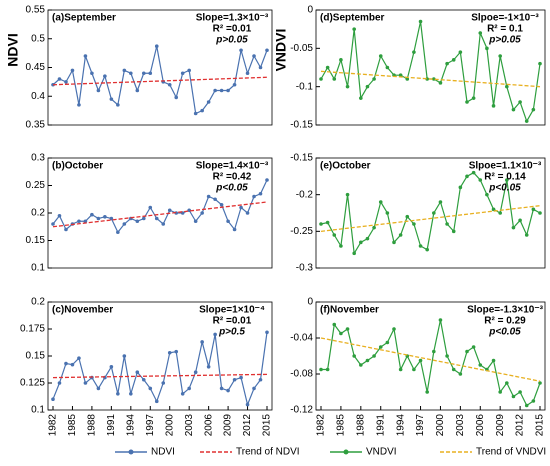  Describe the element at coordinates (247, 425) in the screenshot. I see `x-tick-label: 2012` at that location.